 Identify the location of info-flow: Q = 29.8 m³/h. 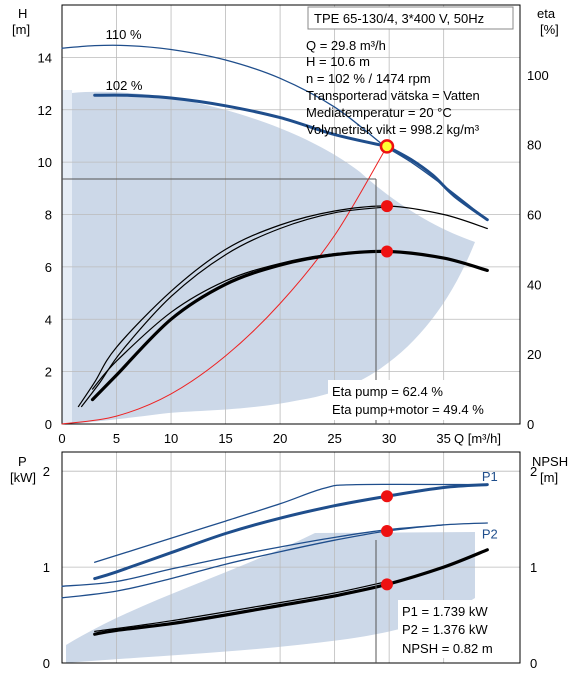
(346, 45).